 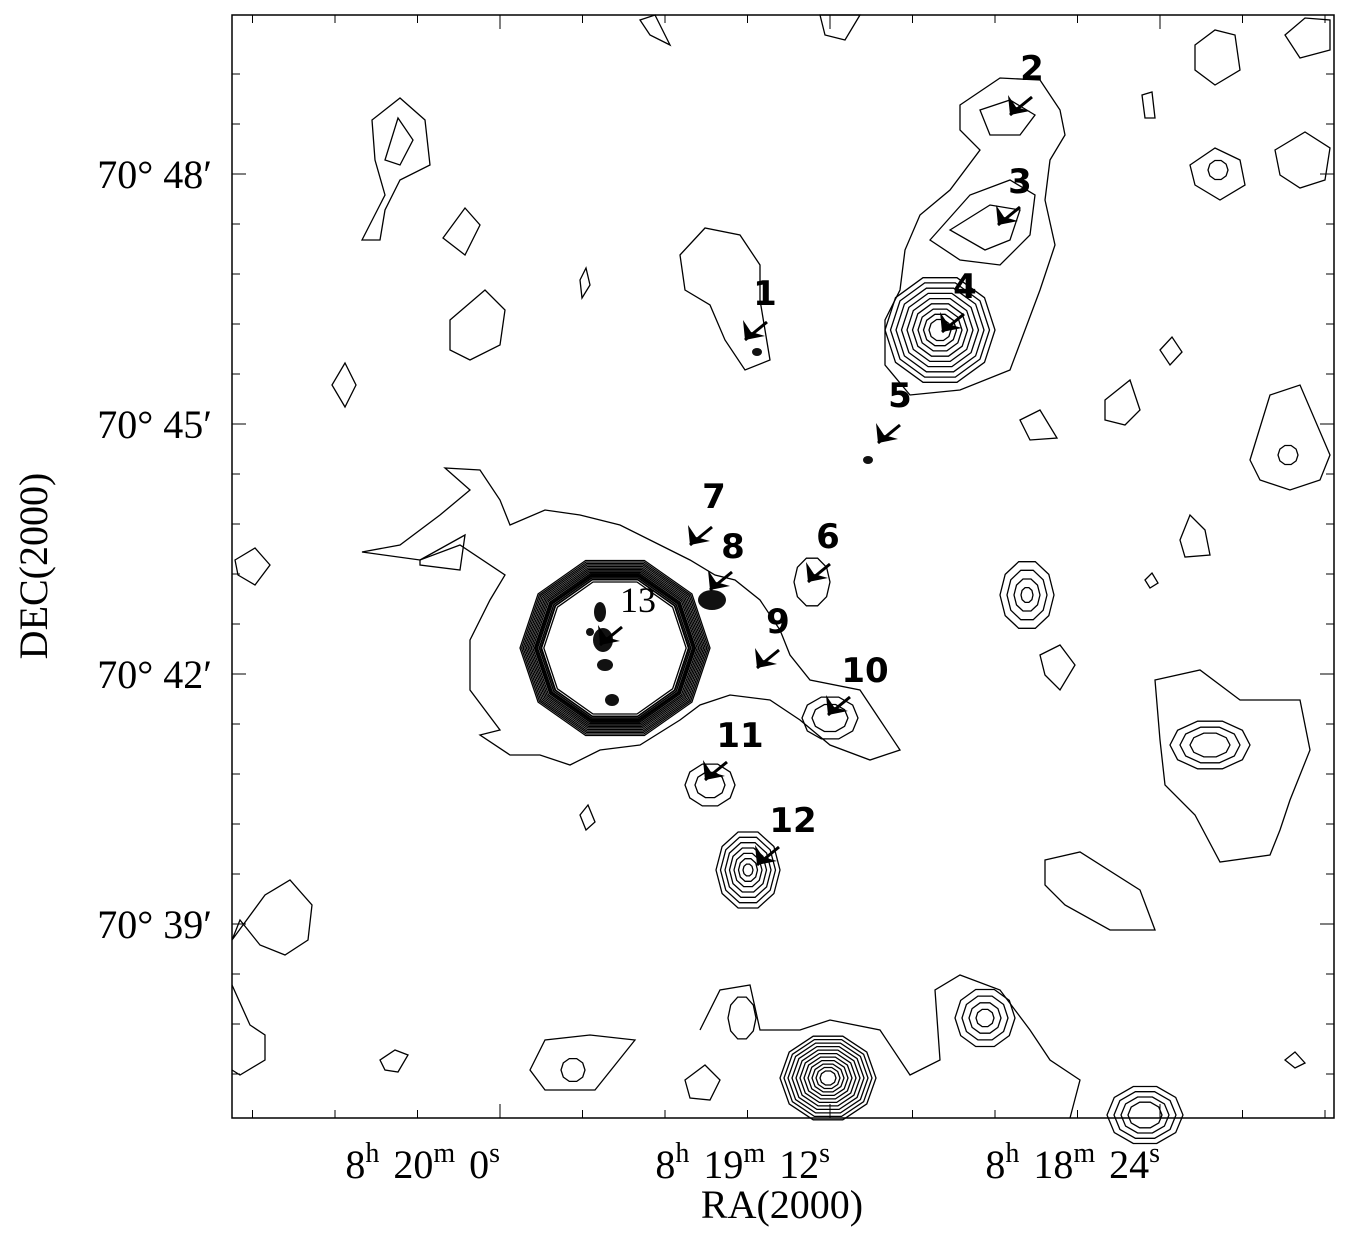 What do you see at coordinates (1032, 69) in the screenshot?
I see `source-label: 2` at bounding box center [1032, 69].